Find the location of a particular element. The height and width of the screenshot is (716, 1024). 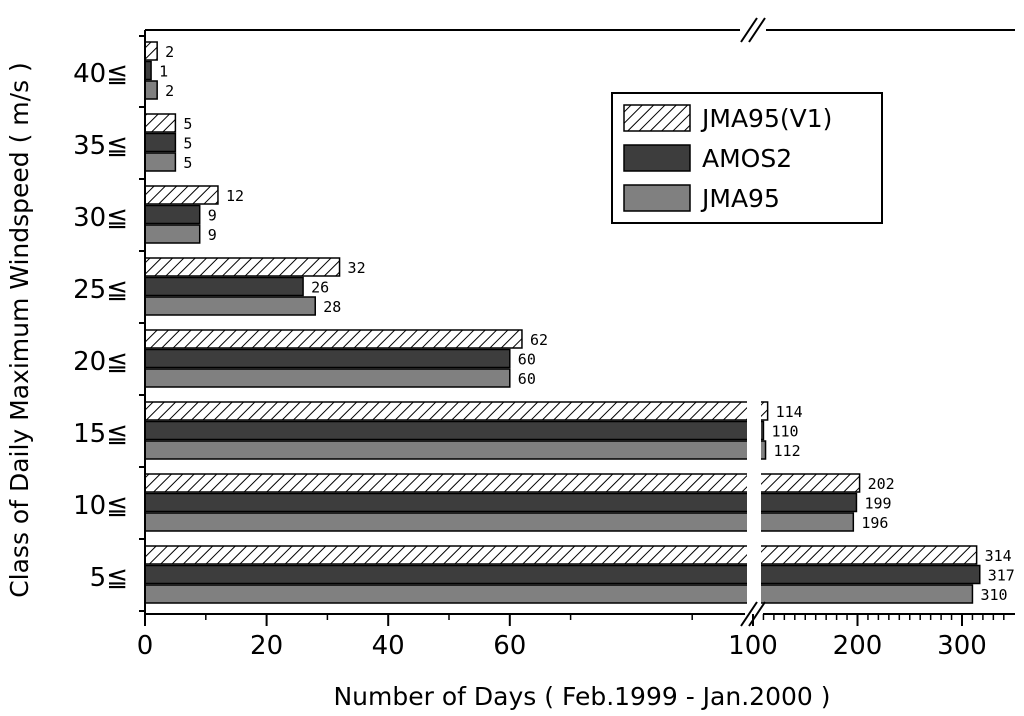

legend-swatch-jma95 is located at coordinates (657, 198).